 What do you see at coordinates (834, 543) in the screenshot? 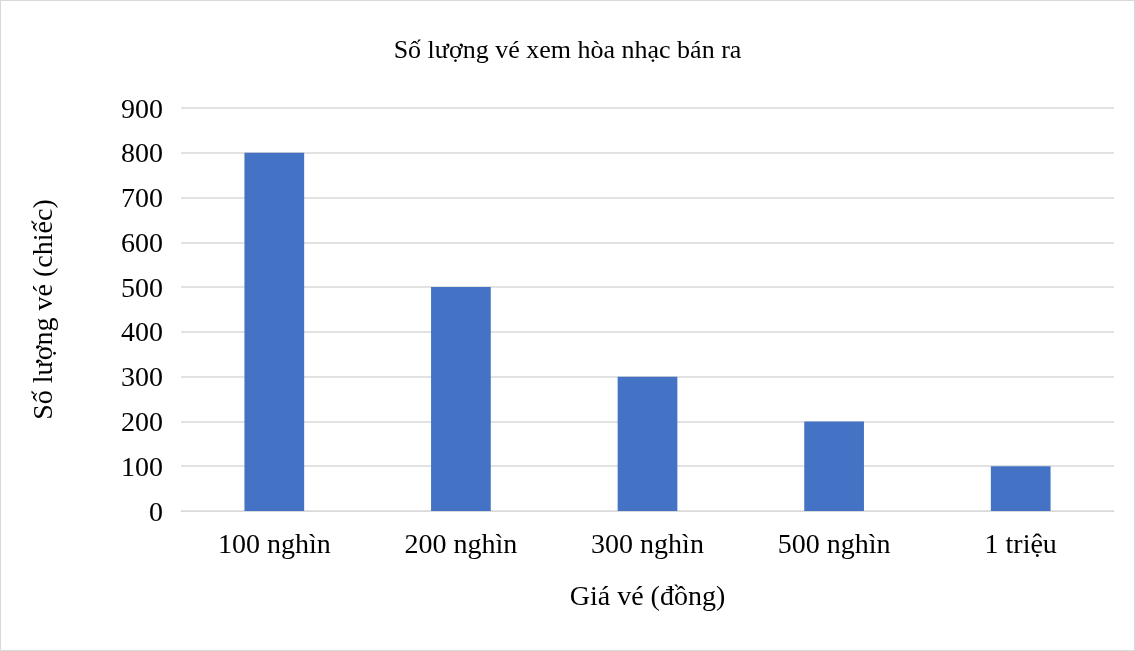
I see `x-tick-label: 500 nghìn` at bounding box center [834, 543].